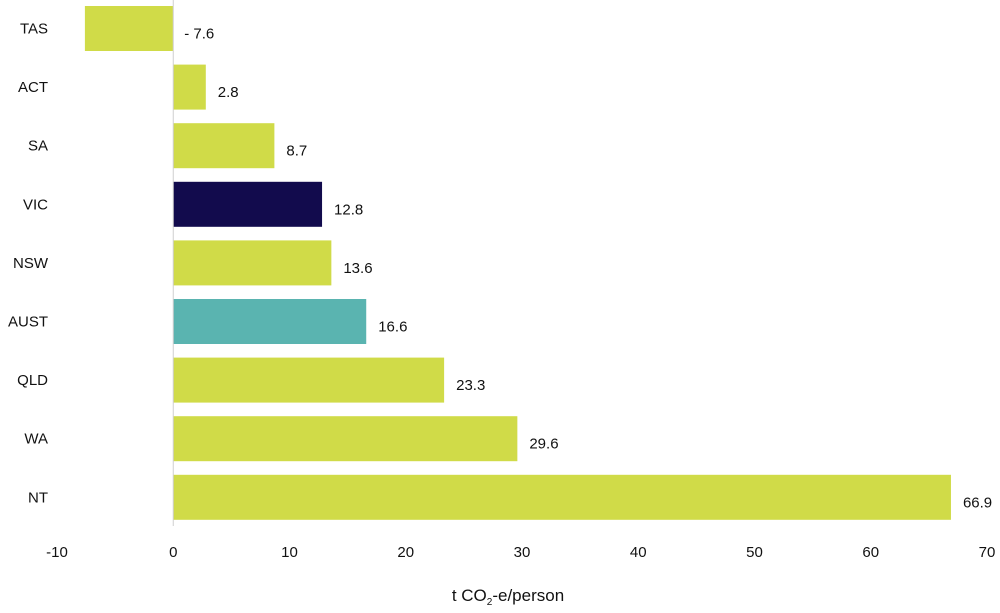 The width and height of the screenshot is (1000, 613). What do you see at coordinates (35, 204) in the screenshot?
I see `category-label-vic: VIC` at bounding box center [35, 204].